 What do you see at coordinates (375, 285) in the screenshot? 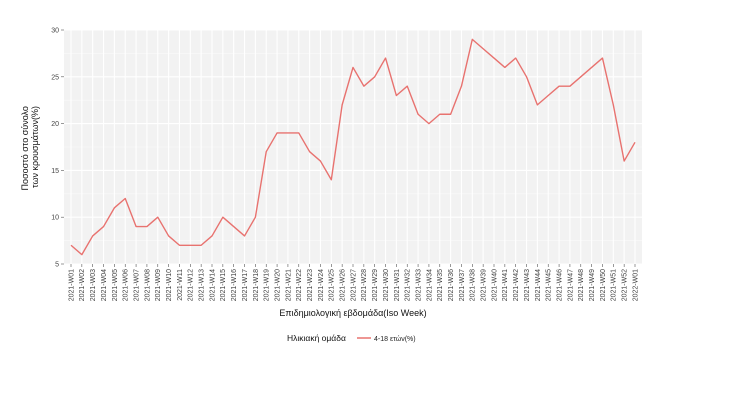
I see `x-tick-label: 2021-W29` at bounding box center [375, 285].